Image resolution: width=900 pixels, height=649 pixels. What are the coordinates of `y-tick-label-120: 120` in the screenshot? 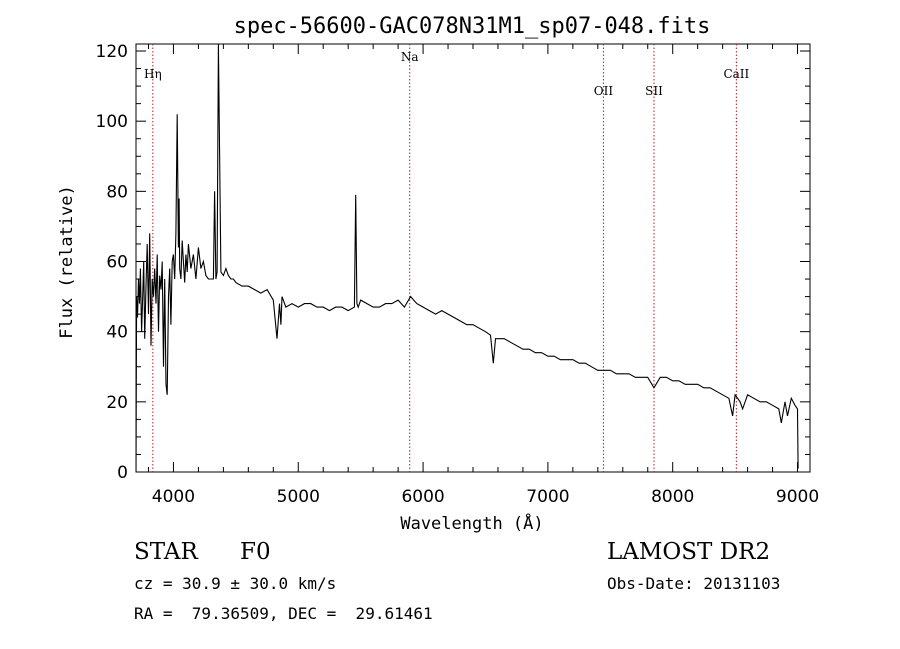 It's located at (112, 52).